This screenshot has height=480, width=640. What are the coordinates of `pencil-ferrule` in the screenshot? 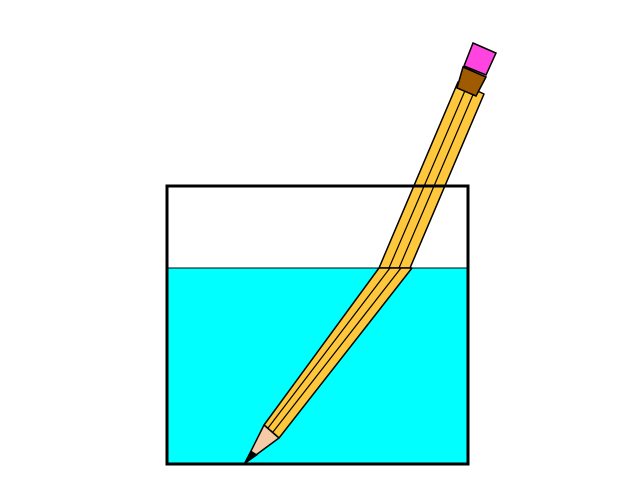 It's located at (472, 81).